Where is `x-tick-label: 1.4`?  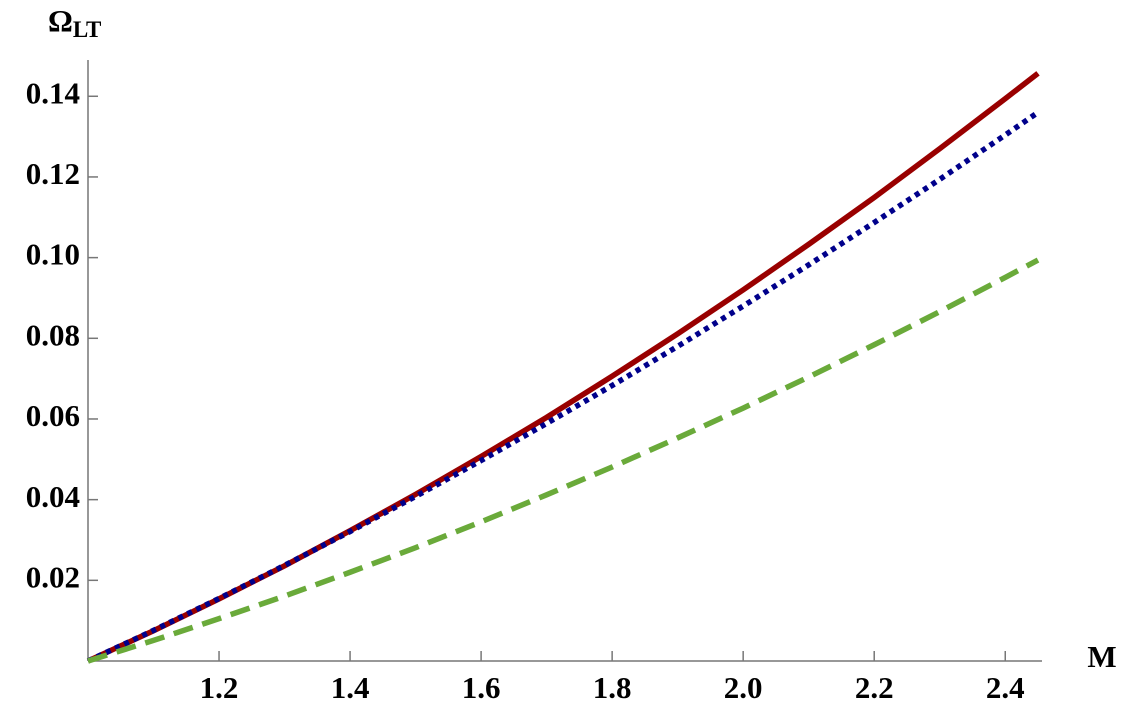
x-tick-label: 1.4 is located at coordinates (350, 687).